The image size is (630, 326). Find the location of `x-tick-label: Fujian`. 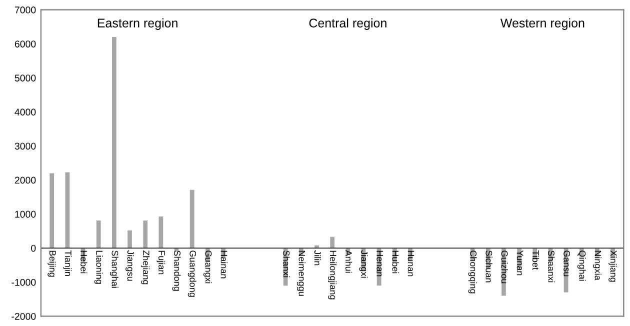

x-tick-label: Fujian is located at coordinates (161, 262).